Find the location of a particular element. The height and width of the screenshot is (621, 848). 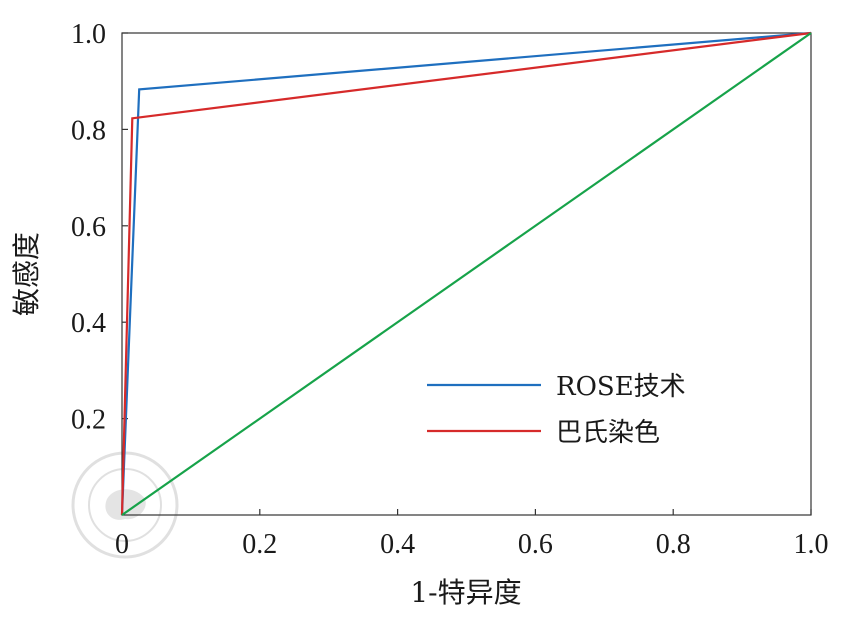

y-tick-label: 0.6 is located at coordinates (88, 227).